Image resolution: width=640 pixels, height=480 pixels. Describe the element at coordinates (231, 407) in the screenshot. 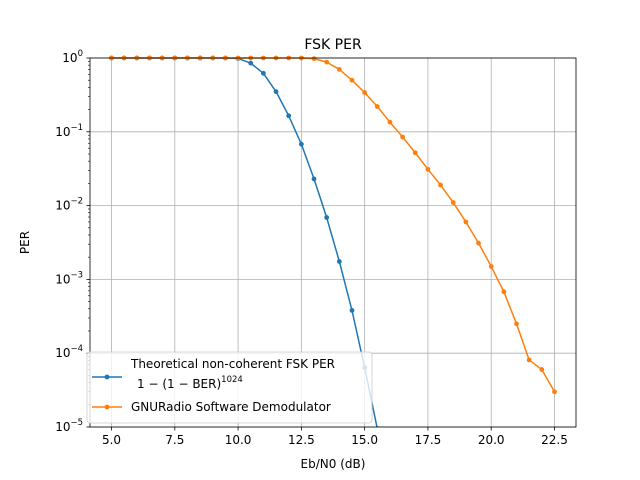

I see `legend-label: GNURadio Software Demodulator` at that location.